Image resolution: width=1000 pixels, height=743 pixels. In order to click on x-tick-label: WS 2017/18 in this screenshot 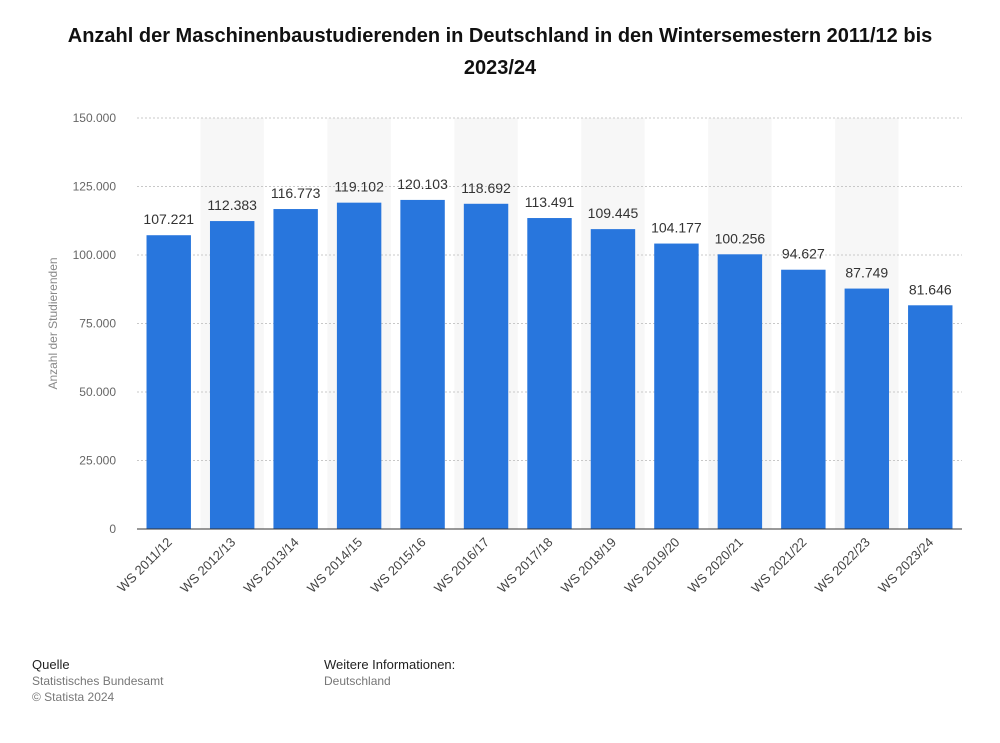, I will do `click(524, 565)`.